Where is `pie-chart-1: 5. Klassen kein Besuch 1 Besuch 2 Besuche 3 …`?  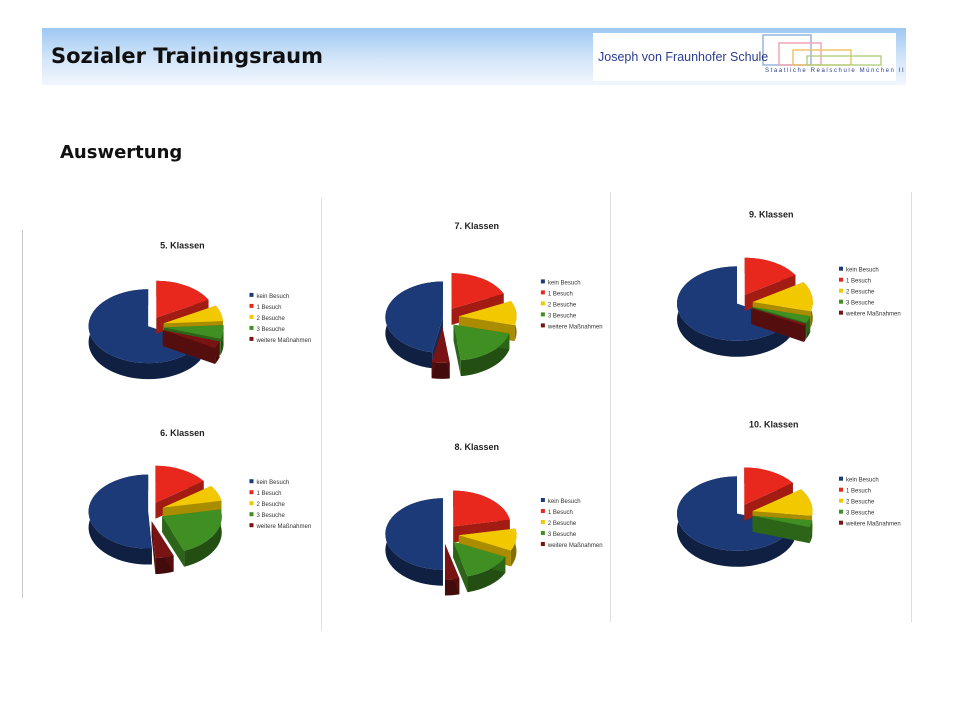
pie-chart-1: 5. Klassen kein Besuch 1 Besuch 2 Besuche 3 … is located at coordinates (199, 310).